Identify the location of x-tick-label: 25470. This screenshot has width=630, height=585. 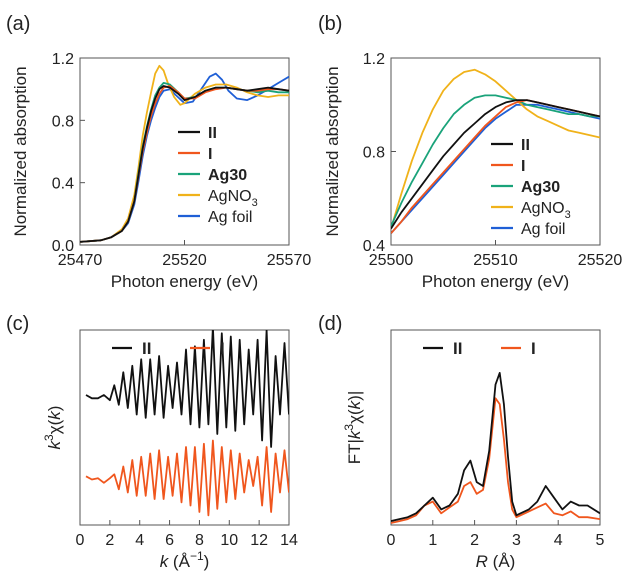
(80, 260).